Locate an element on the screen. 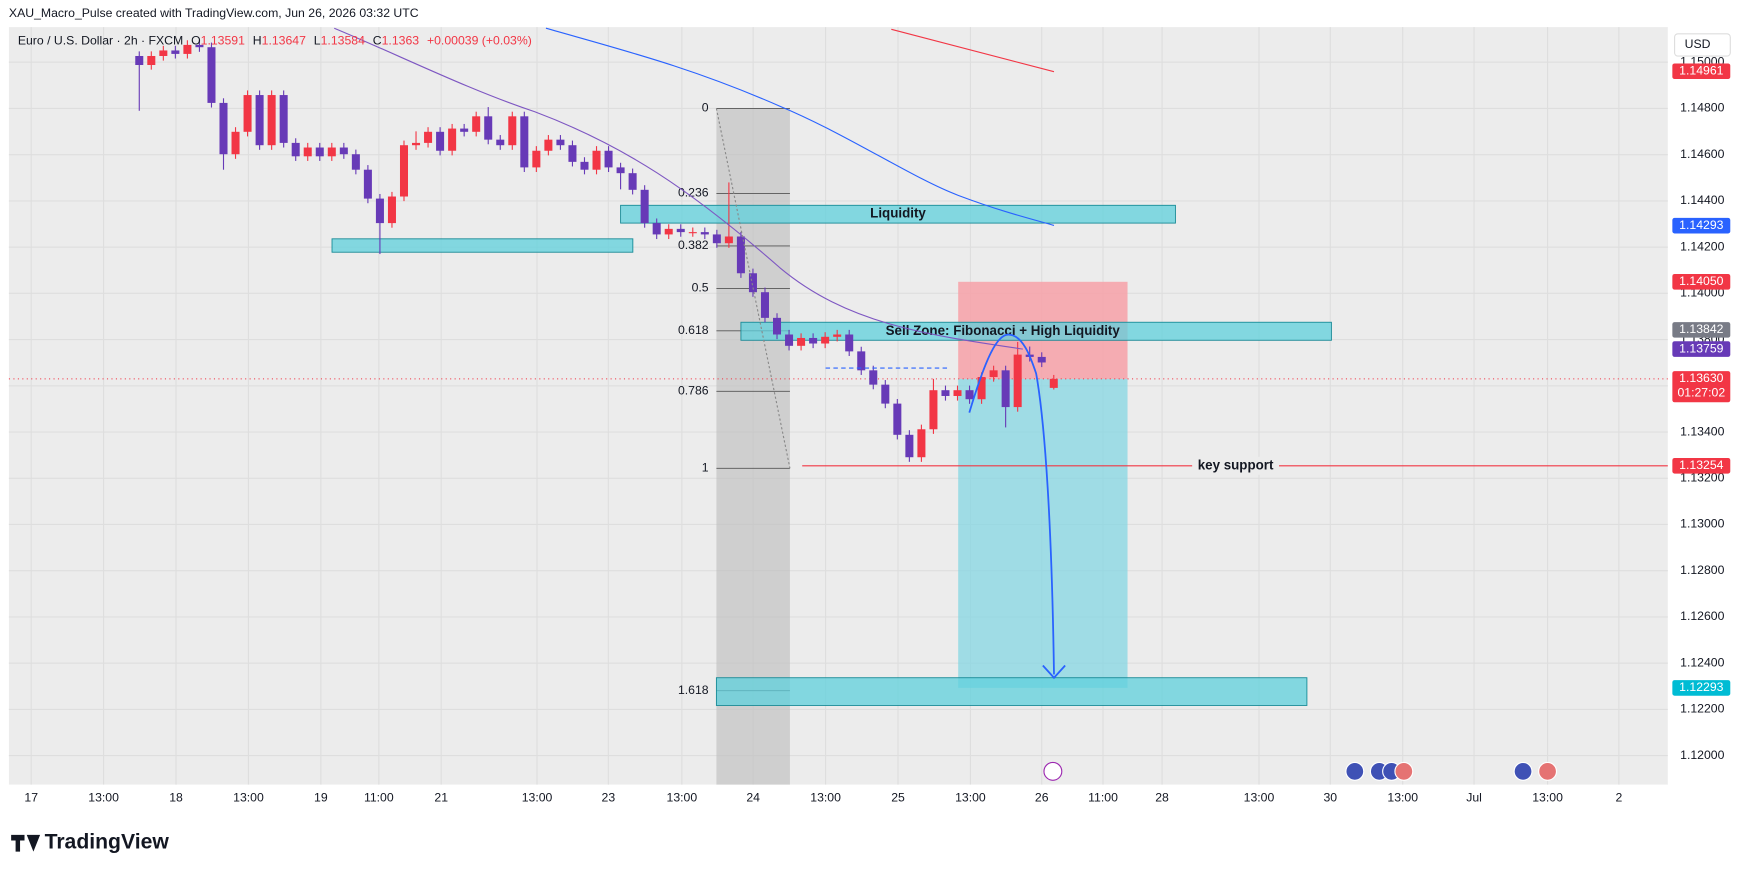  x-tick-label: 17 is located at coordinates (31, 797).